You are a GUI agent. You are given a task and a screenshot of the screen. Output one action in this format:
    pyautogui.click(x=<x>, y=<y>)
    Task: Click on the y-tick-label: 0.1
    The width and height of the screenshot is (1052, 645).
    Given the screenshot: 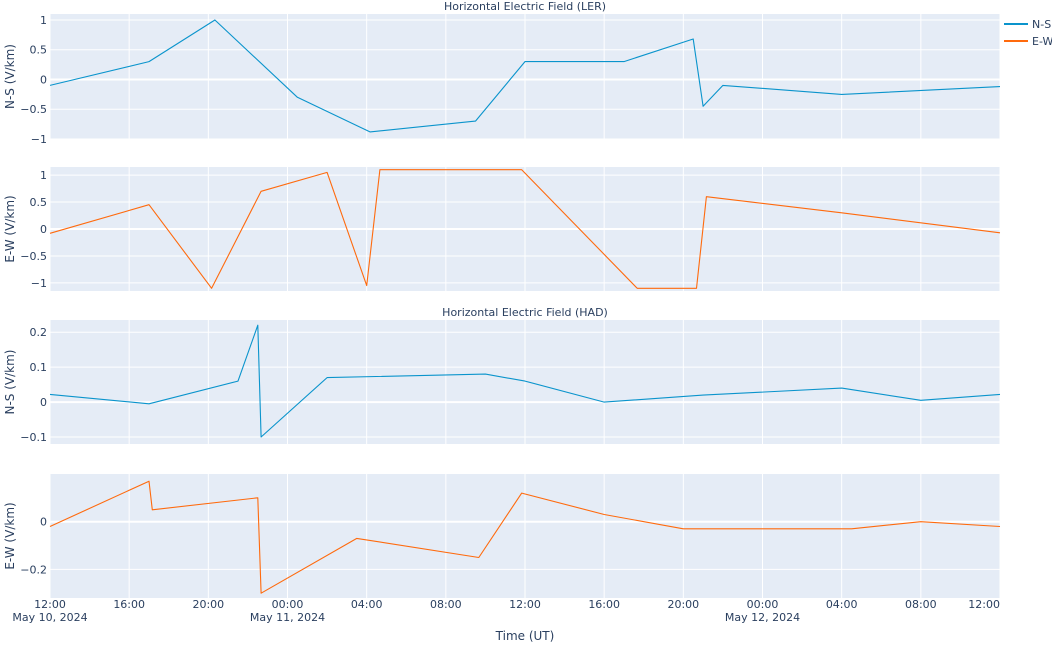 What is the action you would take?
    pyautogui.click(x=39, y=367)
    